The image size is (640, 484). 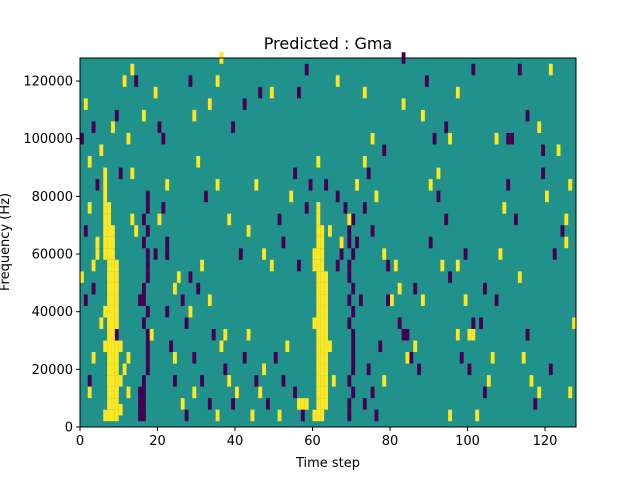 What do you see at coordinates (316, 438) in the screenshot?
I see `x-axis-ticks: 0 20 40 60 80 100 120` at bounding box center [316, 438].